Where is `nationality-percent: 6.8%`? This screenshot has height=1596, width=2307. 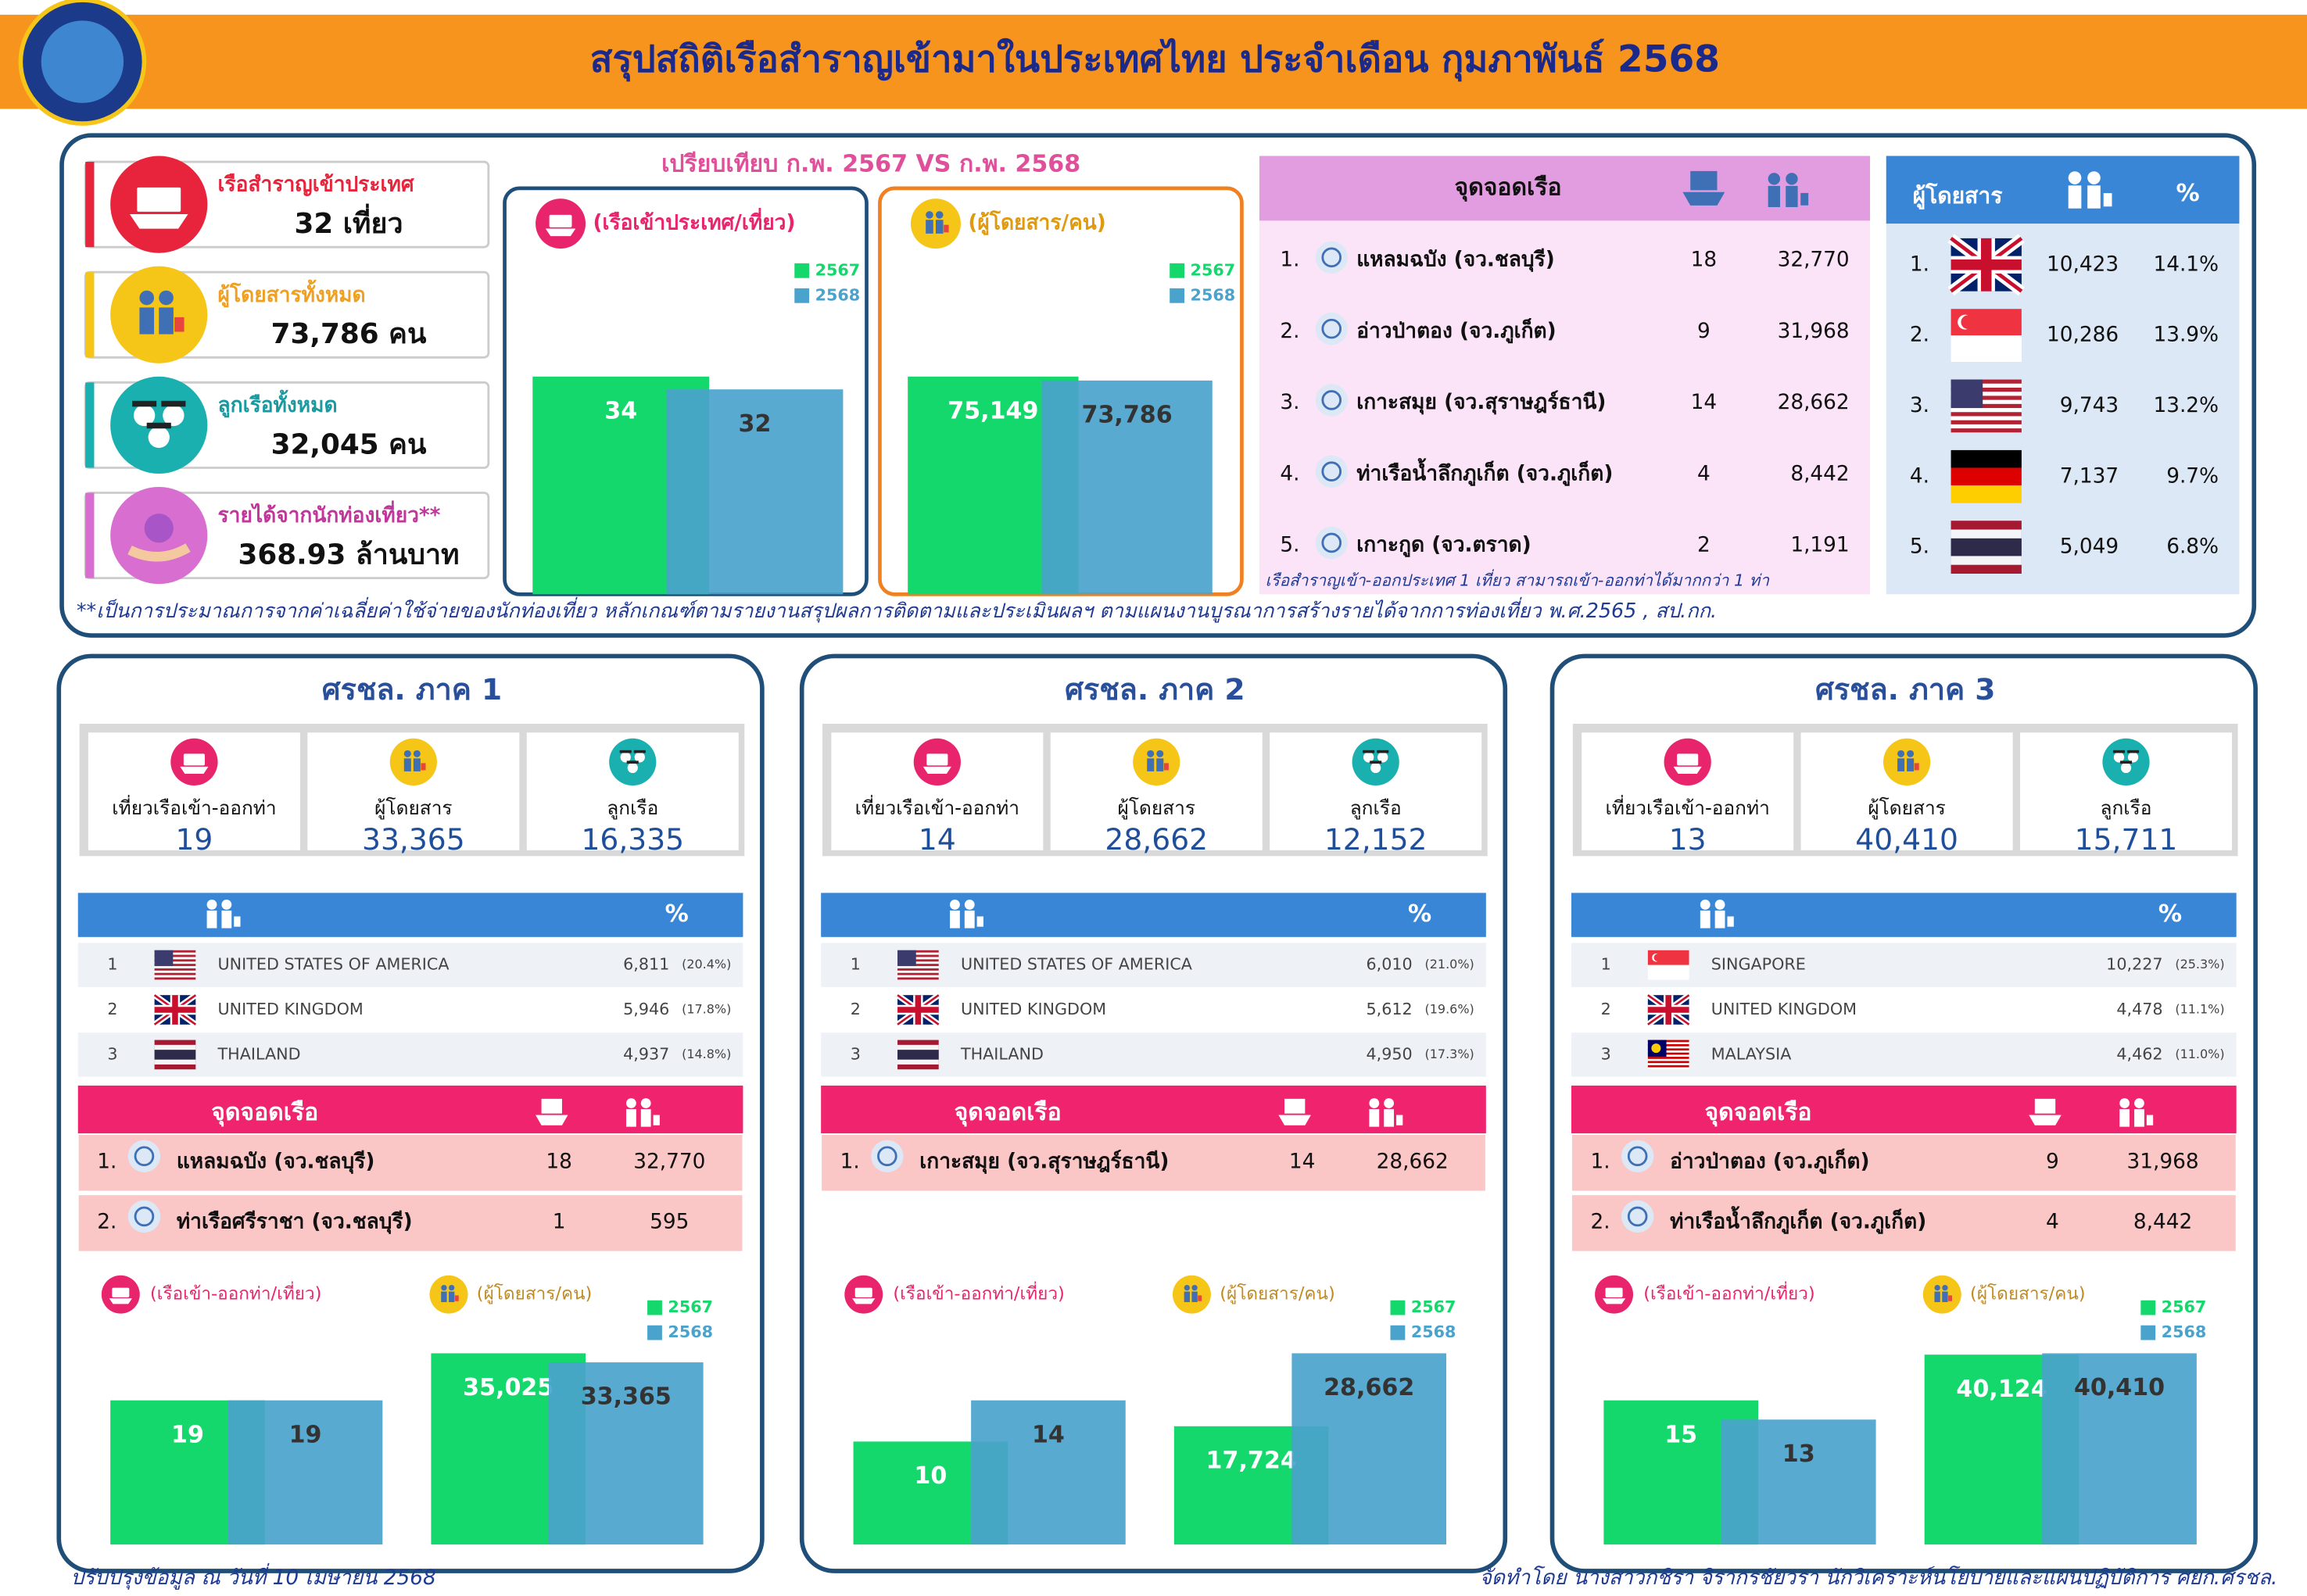 nationality-percent: 6.8% is located at coordinates (2192, 547).